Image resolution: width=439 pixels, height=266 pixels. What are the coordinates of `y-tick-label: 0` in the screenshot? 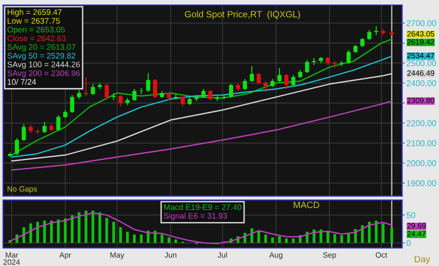 It's located at (408, 243).